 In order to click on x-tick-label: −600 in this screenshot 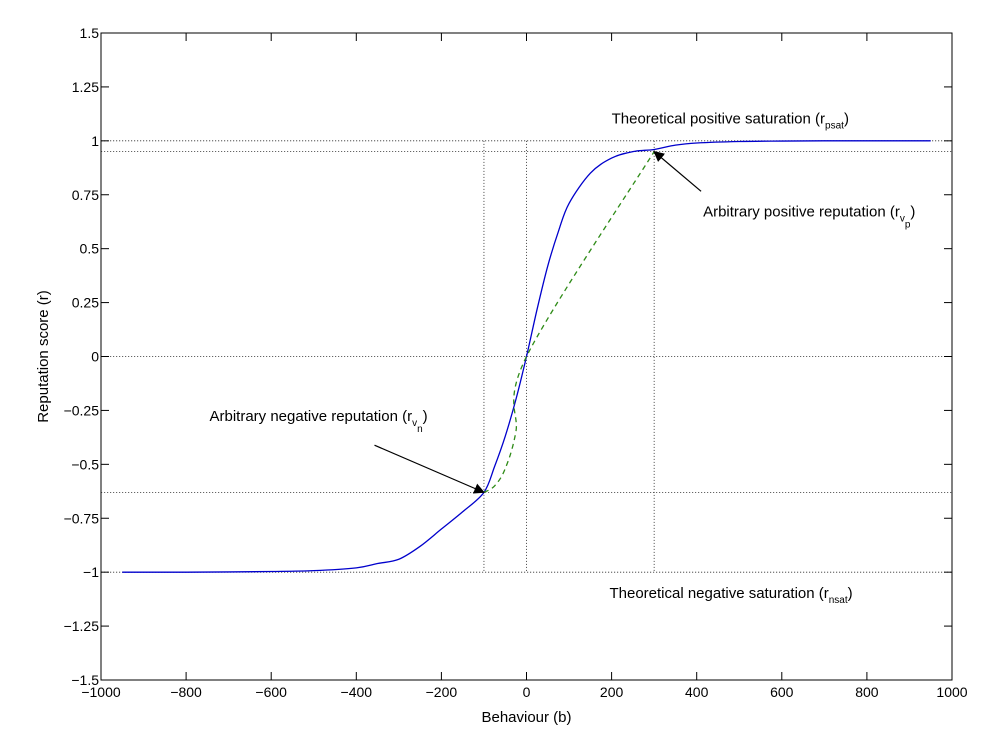, I will do `click(271, 692)`.